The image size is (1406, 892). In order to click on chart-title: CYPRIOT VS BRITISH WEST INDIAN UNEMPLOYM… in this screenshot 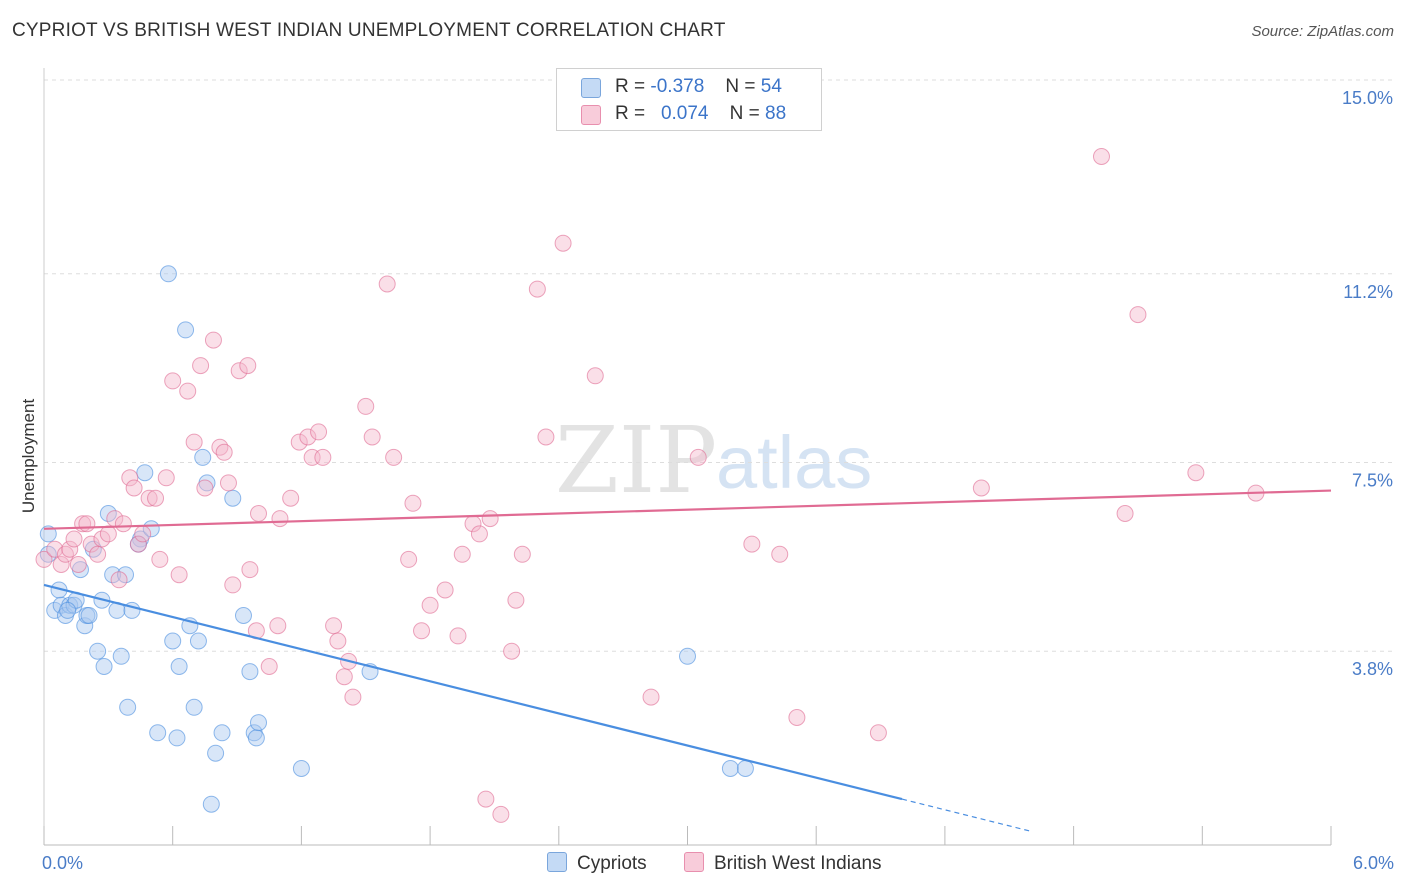, I will do `click(369, 30)`.